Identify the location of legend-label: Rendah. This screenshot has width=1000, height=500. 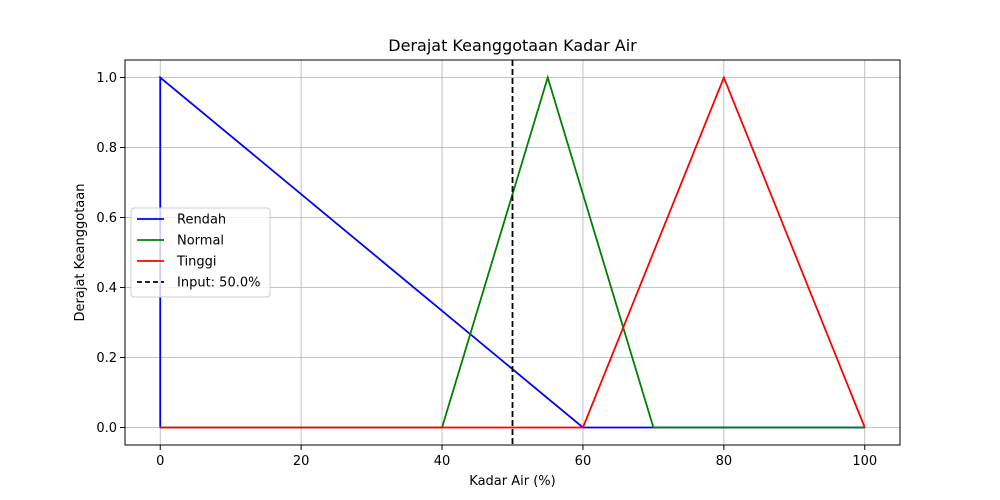
(201, 220).